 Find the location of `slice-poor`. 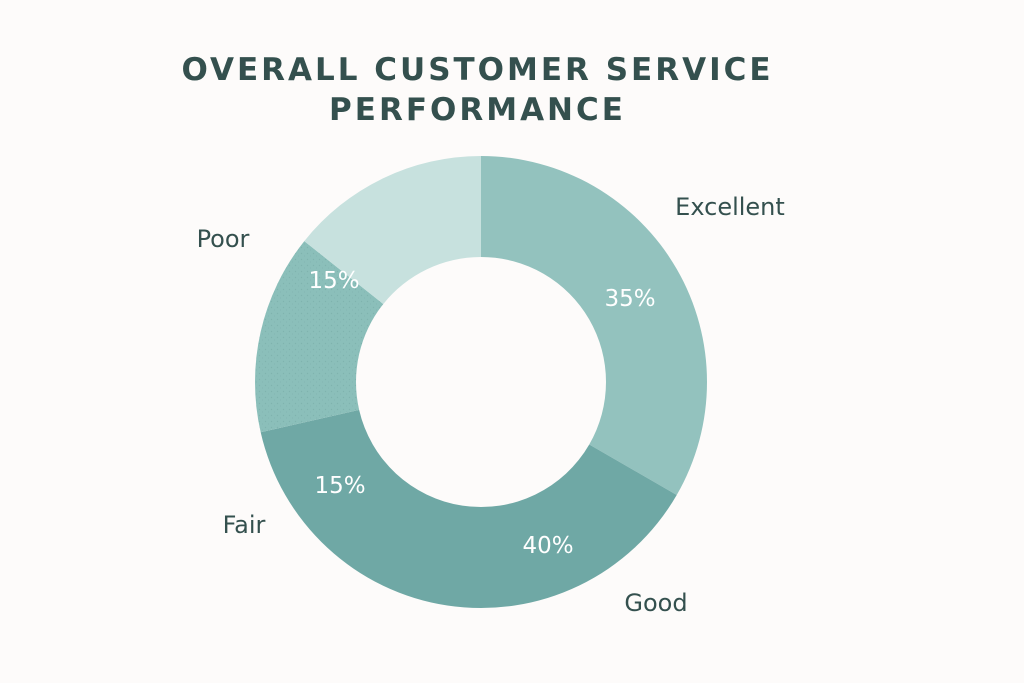

slice-poor is located at coordinates (392, 230).